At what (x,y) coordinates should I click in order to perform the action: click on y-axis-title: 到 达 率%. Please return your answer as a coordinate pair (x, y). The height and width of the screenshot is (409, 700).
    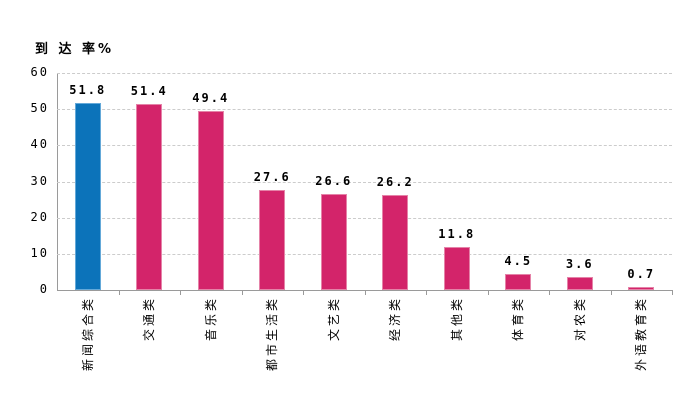
    Looking at the image, I should click on (75, 49).